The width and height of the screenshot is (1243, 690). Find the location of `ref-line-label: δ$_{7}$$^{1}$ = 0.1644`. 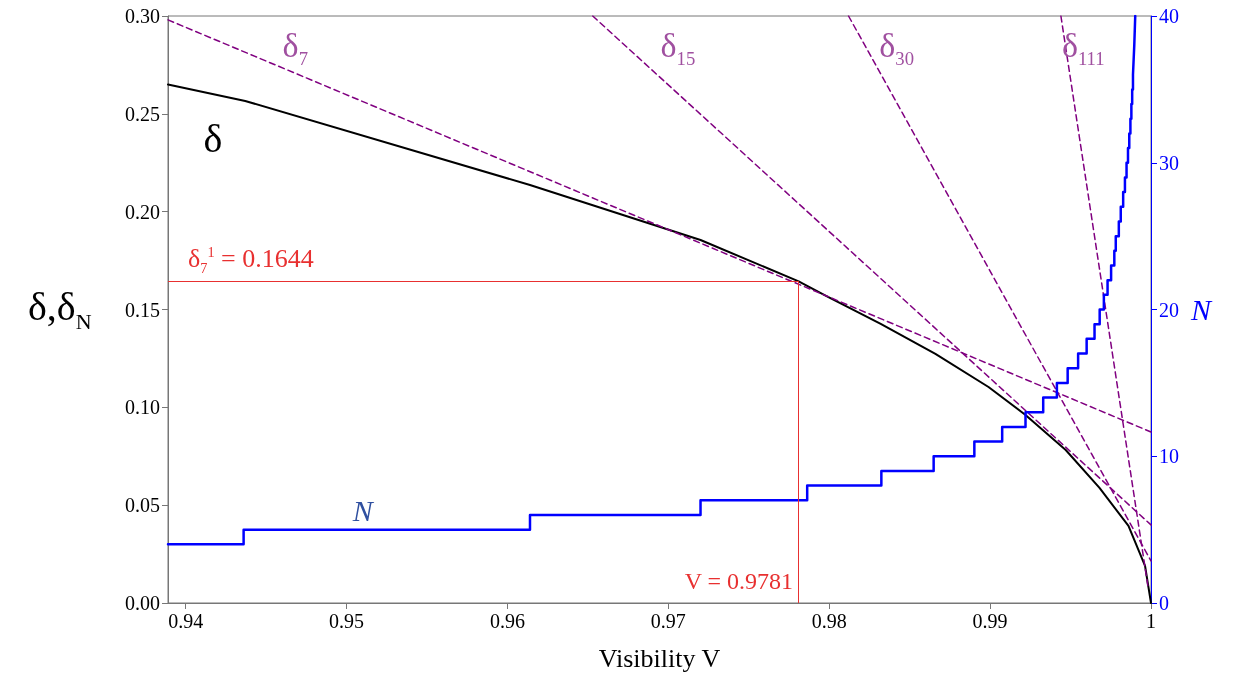

ref-line-label: δ$_{7}$$^{1}$ = 0.1644 is located at coordinates (251, 260).